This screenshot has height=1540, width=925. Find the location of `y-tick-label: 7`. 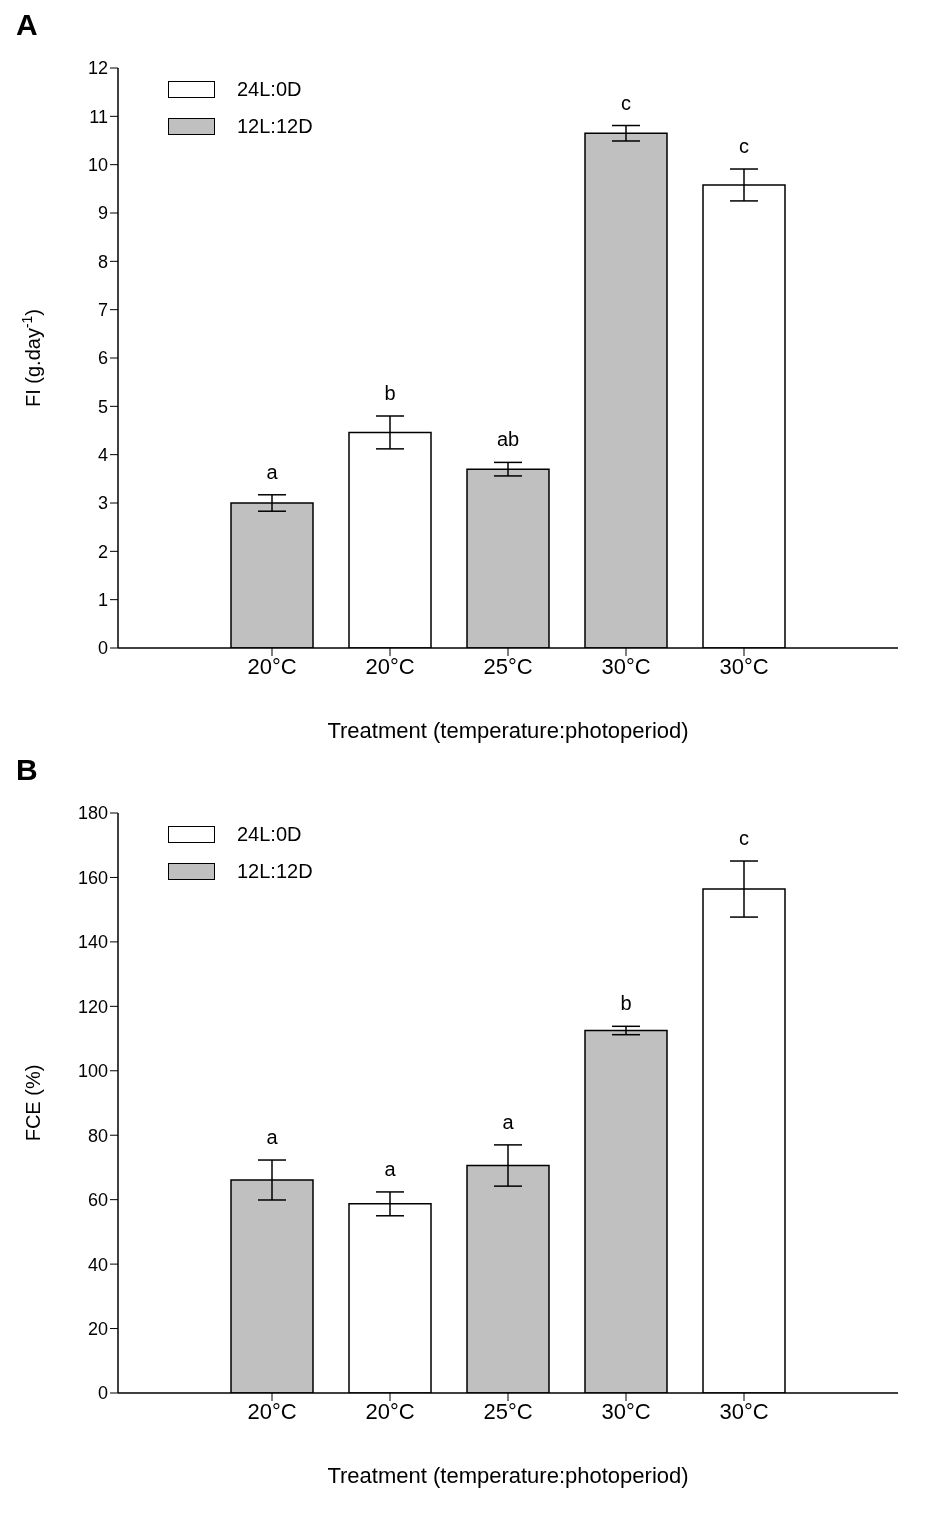

y-tick-label: 7 is located at coordinates (102, 310).